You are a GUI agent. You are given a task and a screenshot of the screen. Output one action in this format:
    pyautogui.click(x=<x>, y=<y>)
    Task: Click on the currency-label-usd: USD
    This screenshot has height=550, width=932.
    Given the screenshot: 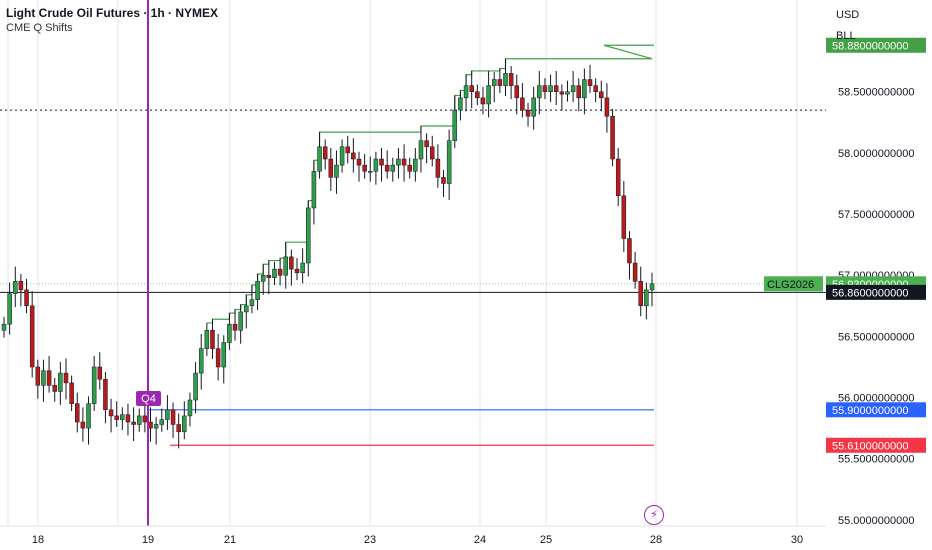 What is the action you would take?
    pyautogui.click(x=848, y=15)
    